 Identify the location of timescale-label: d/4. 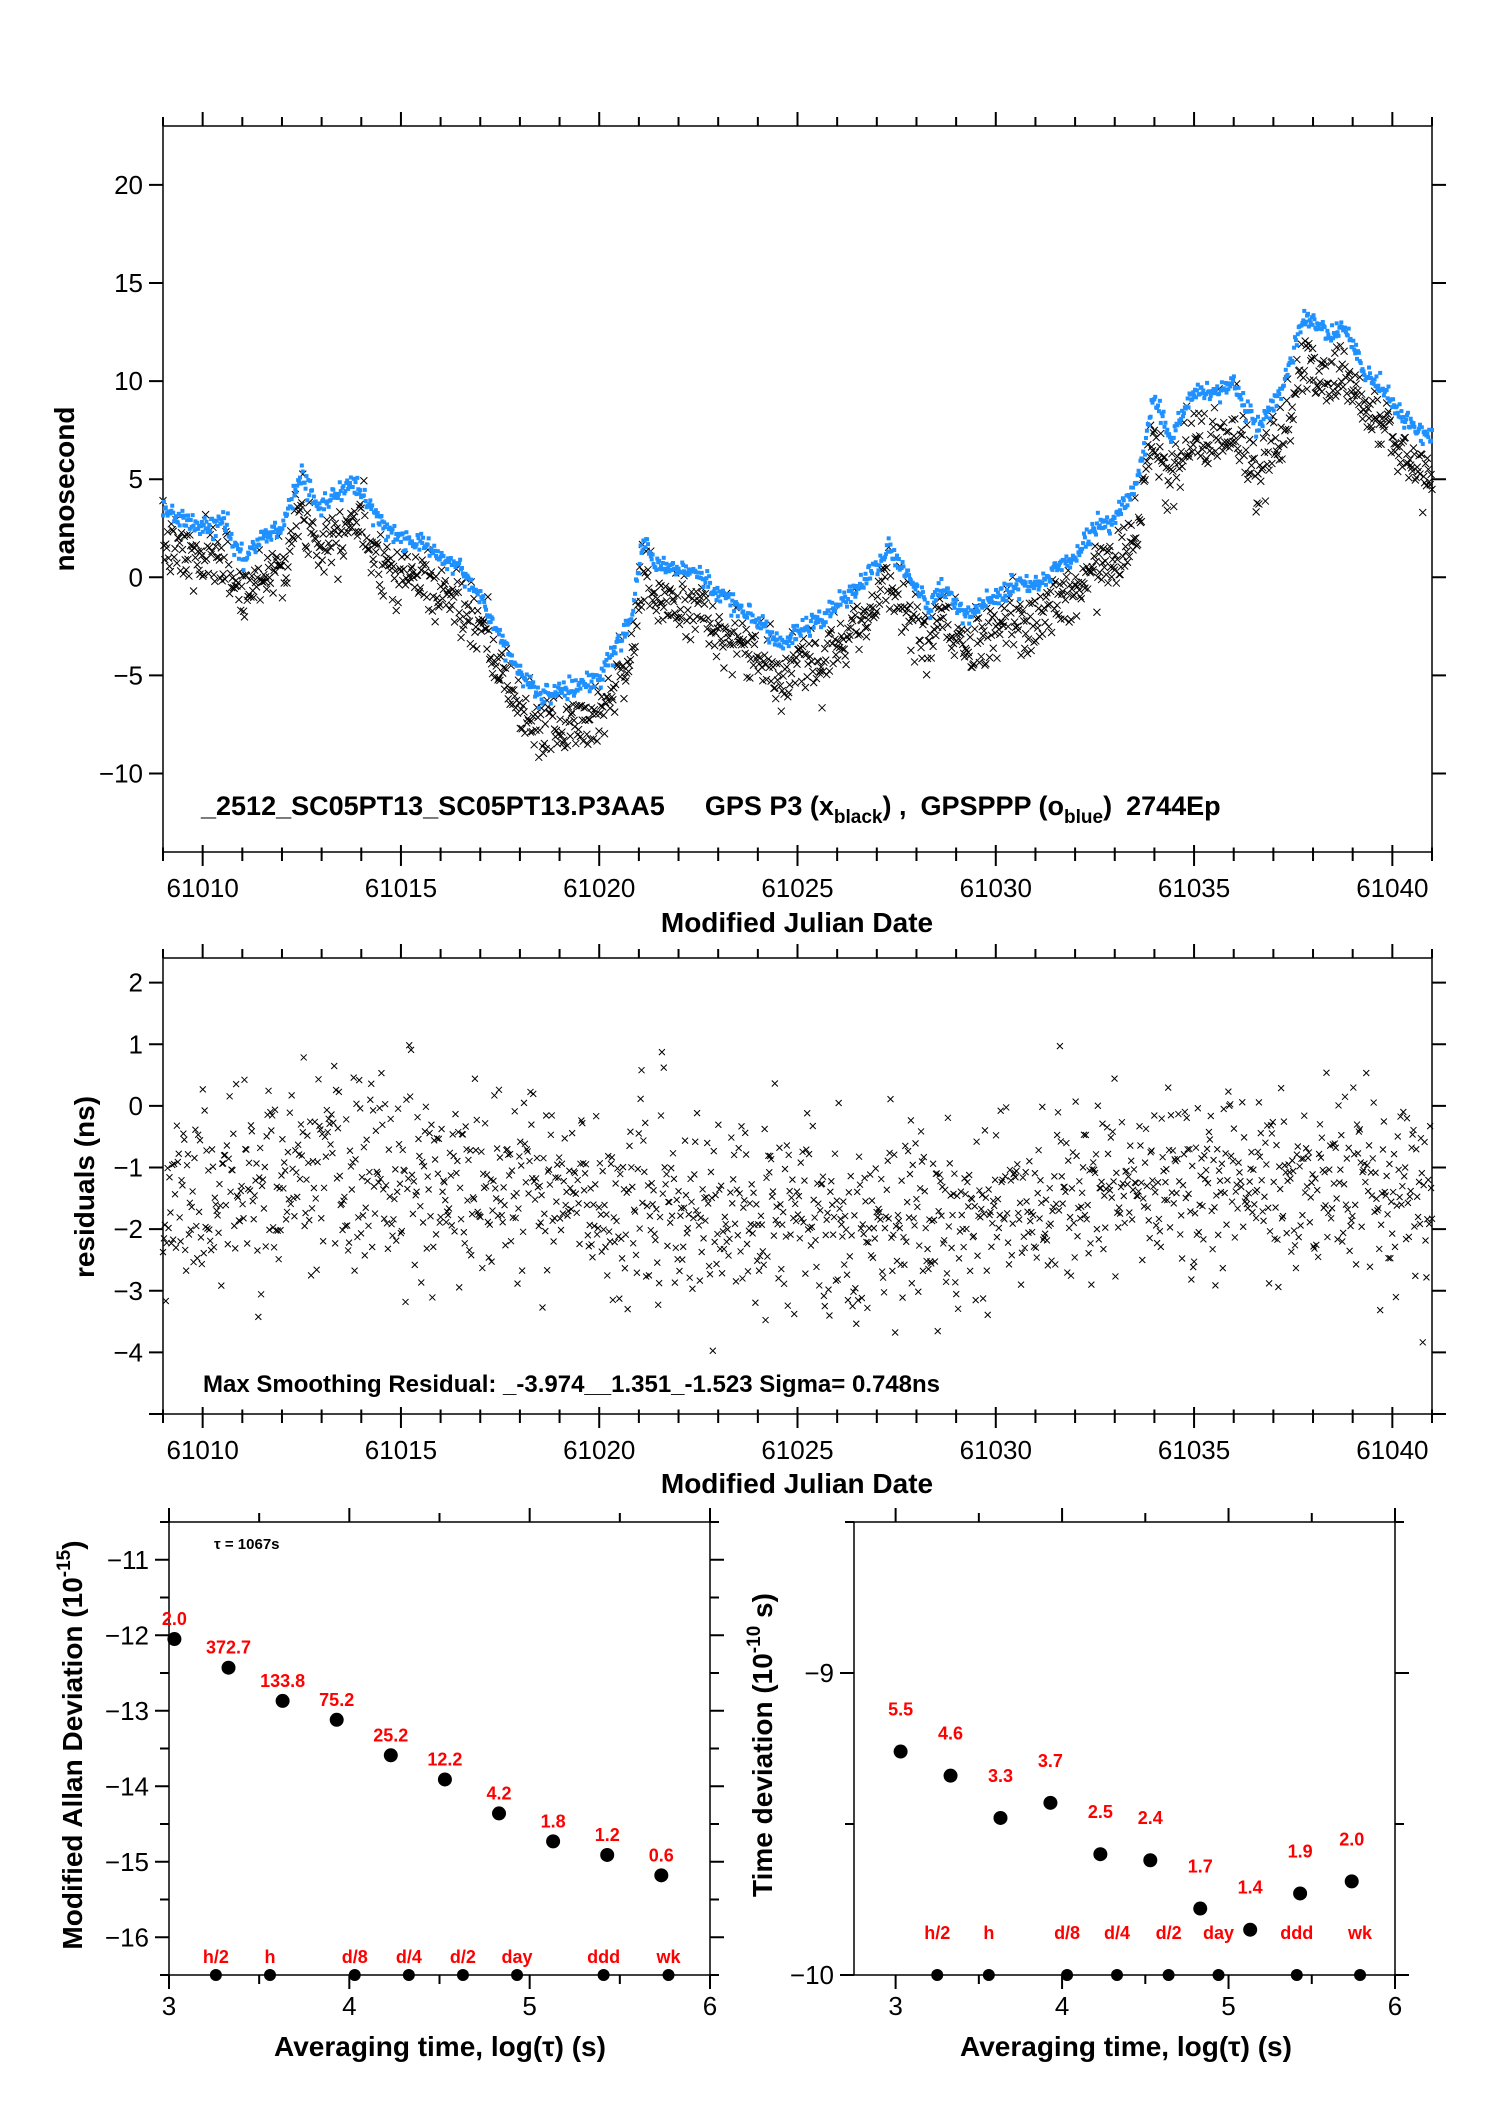
(409, 1957).